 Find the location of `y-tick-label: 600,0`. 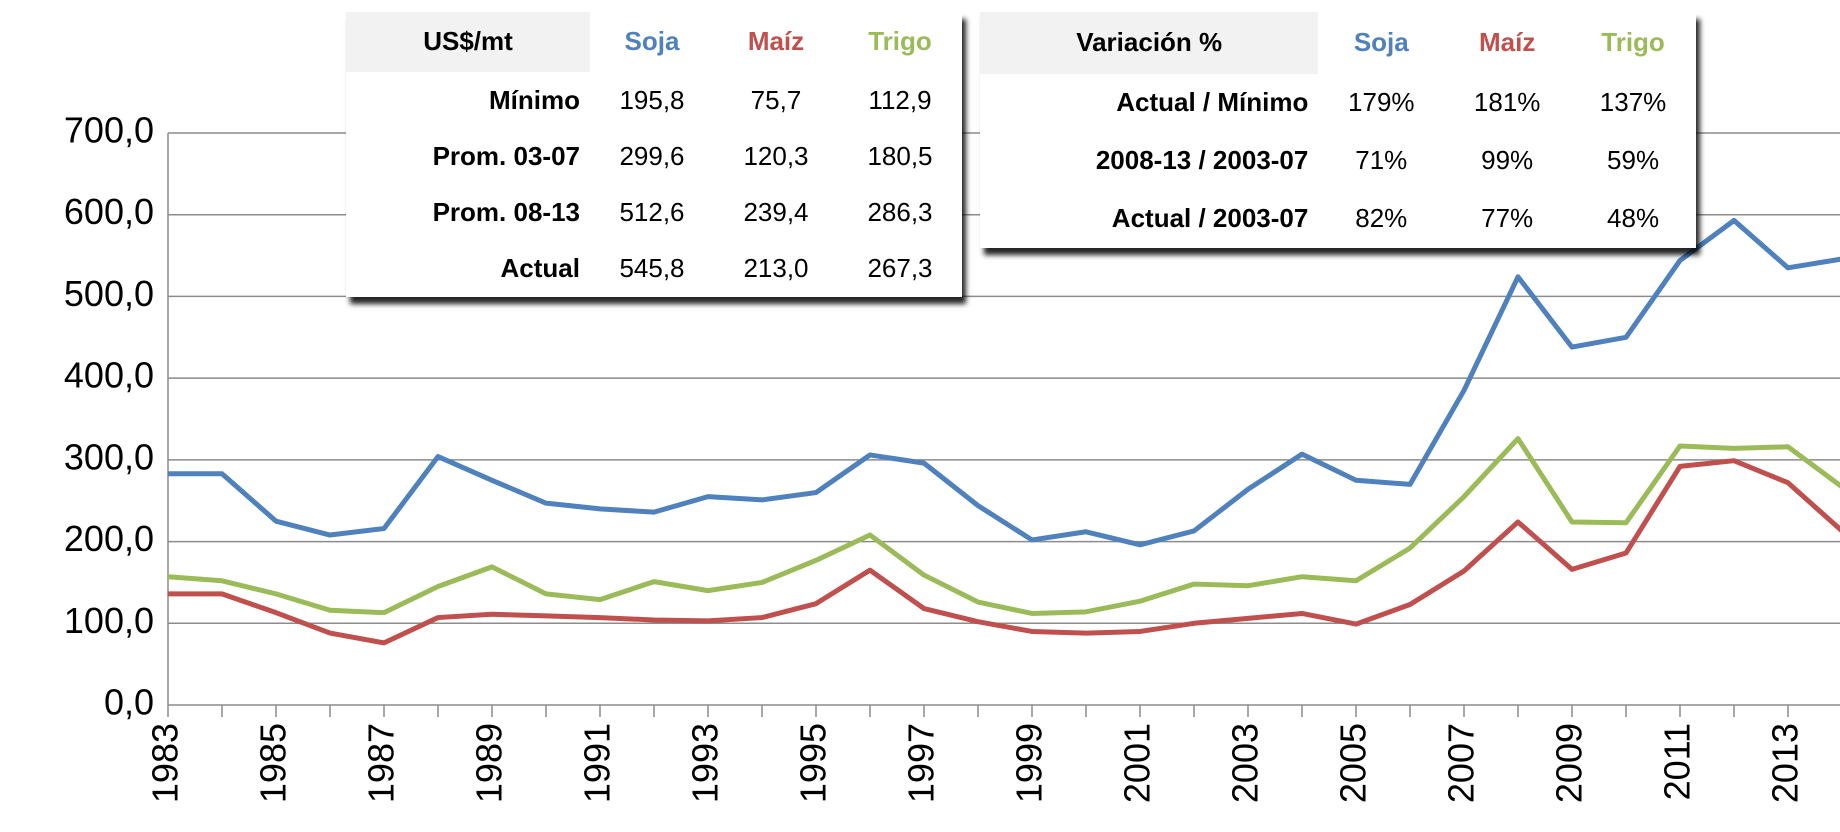

y-tick-label: 600,0 is located at coordinates (109, 211).